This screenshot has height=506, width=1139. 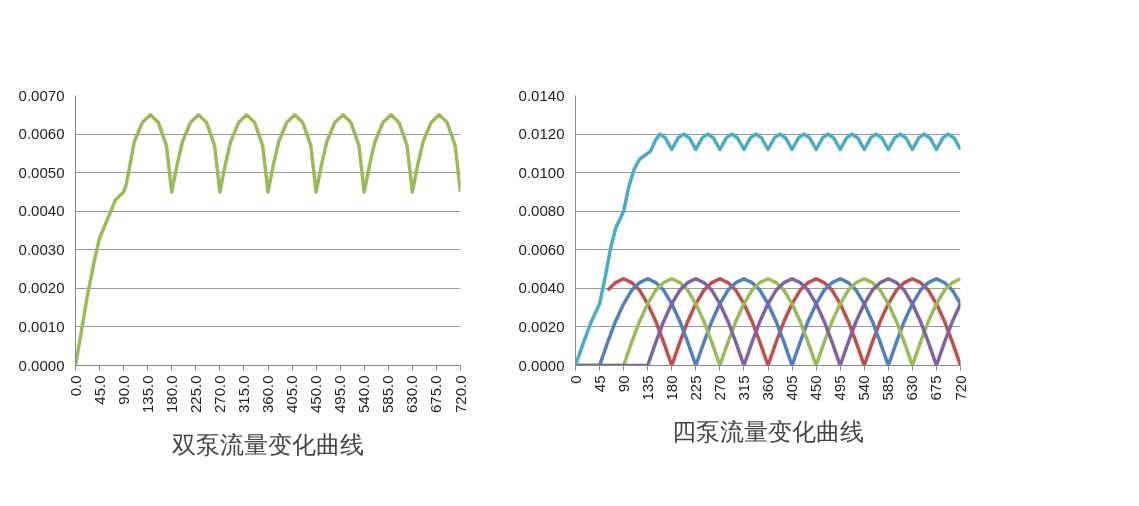 What do you see at coordinates (147, 394) in the screenshot?
I see `x-tick-label: 135.0` at bounding box center [147, 394].